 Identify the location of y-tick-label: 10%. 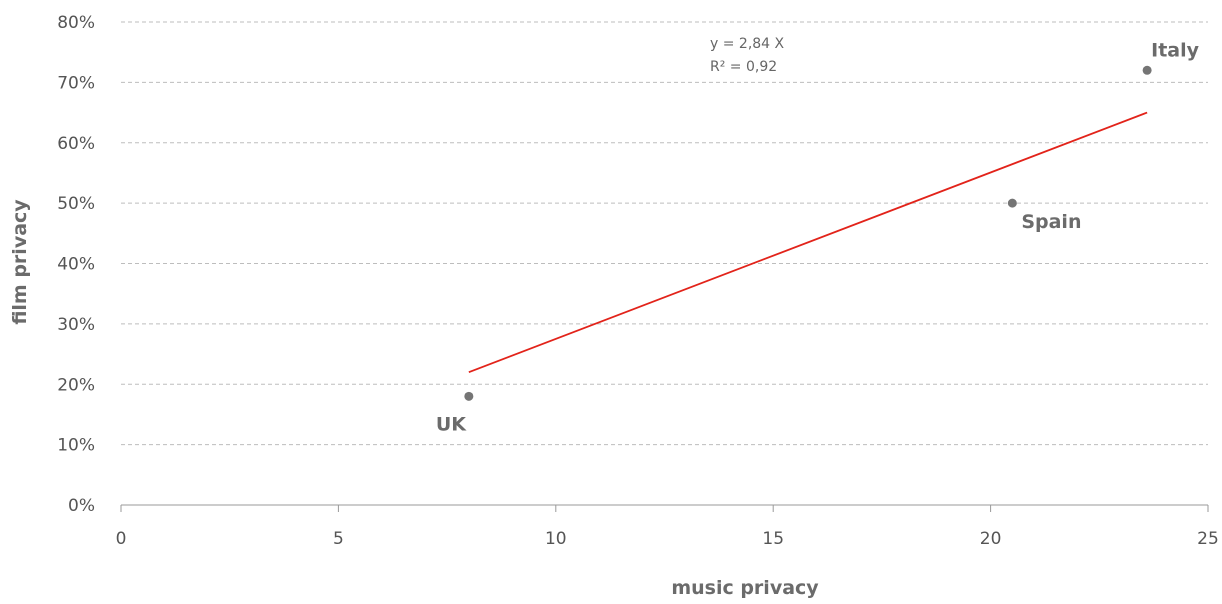
(76, 446).